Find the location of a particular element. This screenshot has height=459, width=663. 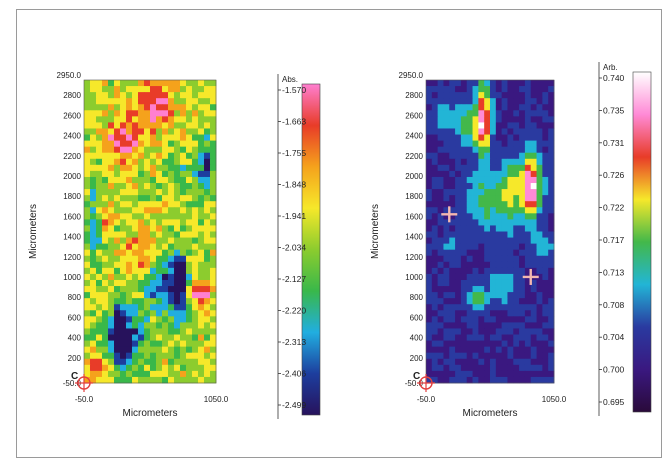

colorbar-tick-label: -2.313 is located at coordinates (294, 342).